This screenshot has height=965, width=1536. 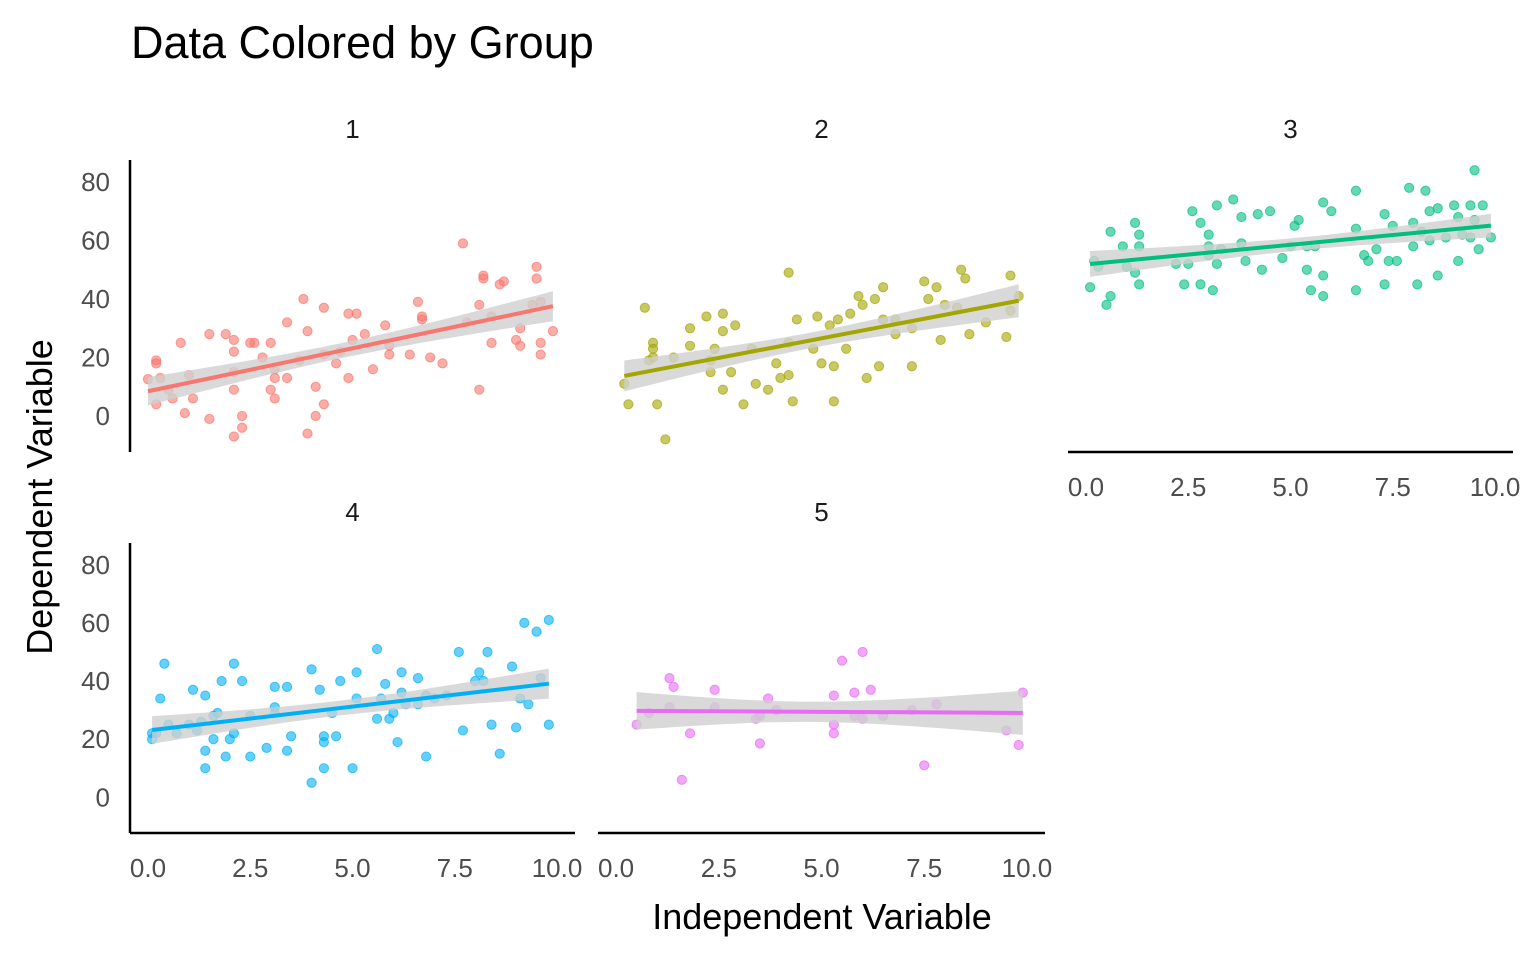 What do you see at coordinates (95, 182) in the screenshot?
I see `y-tick-label: 80` at bounding box center [95, 182].